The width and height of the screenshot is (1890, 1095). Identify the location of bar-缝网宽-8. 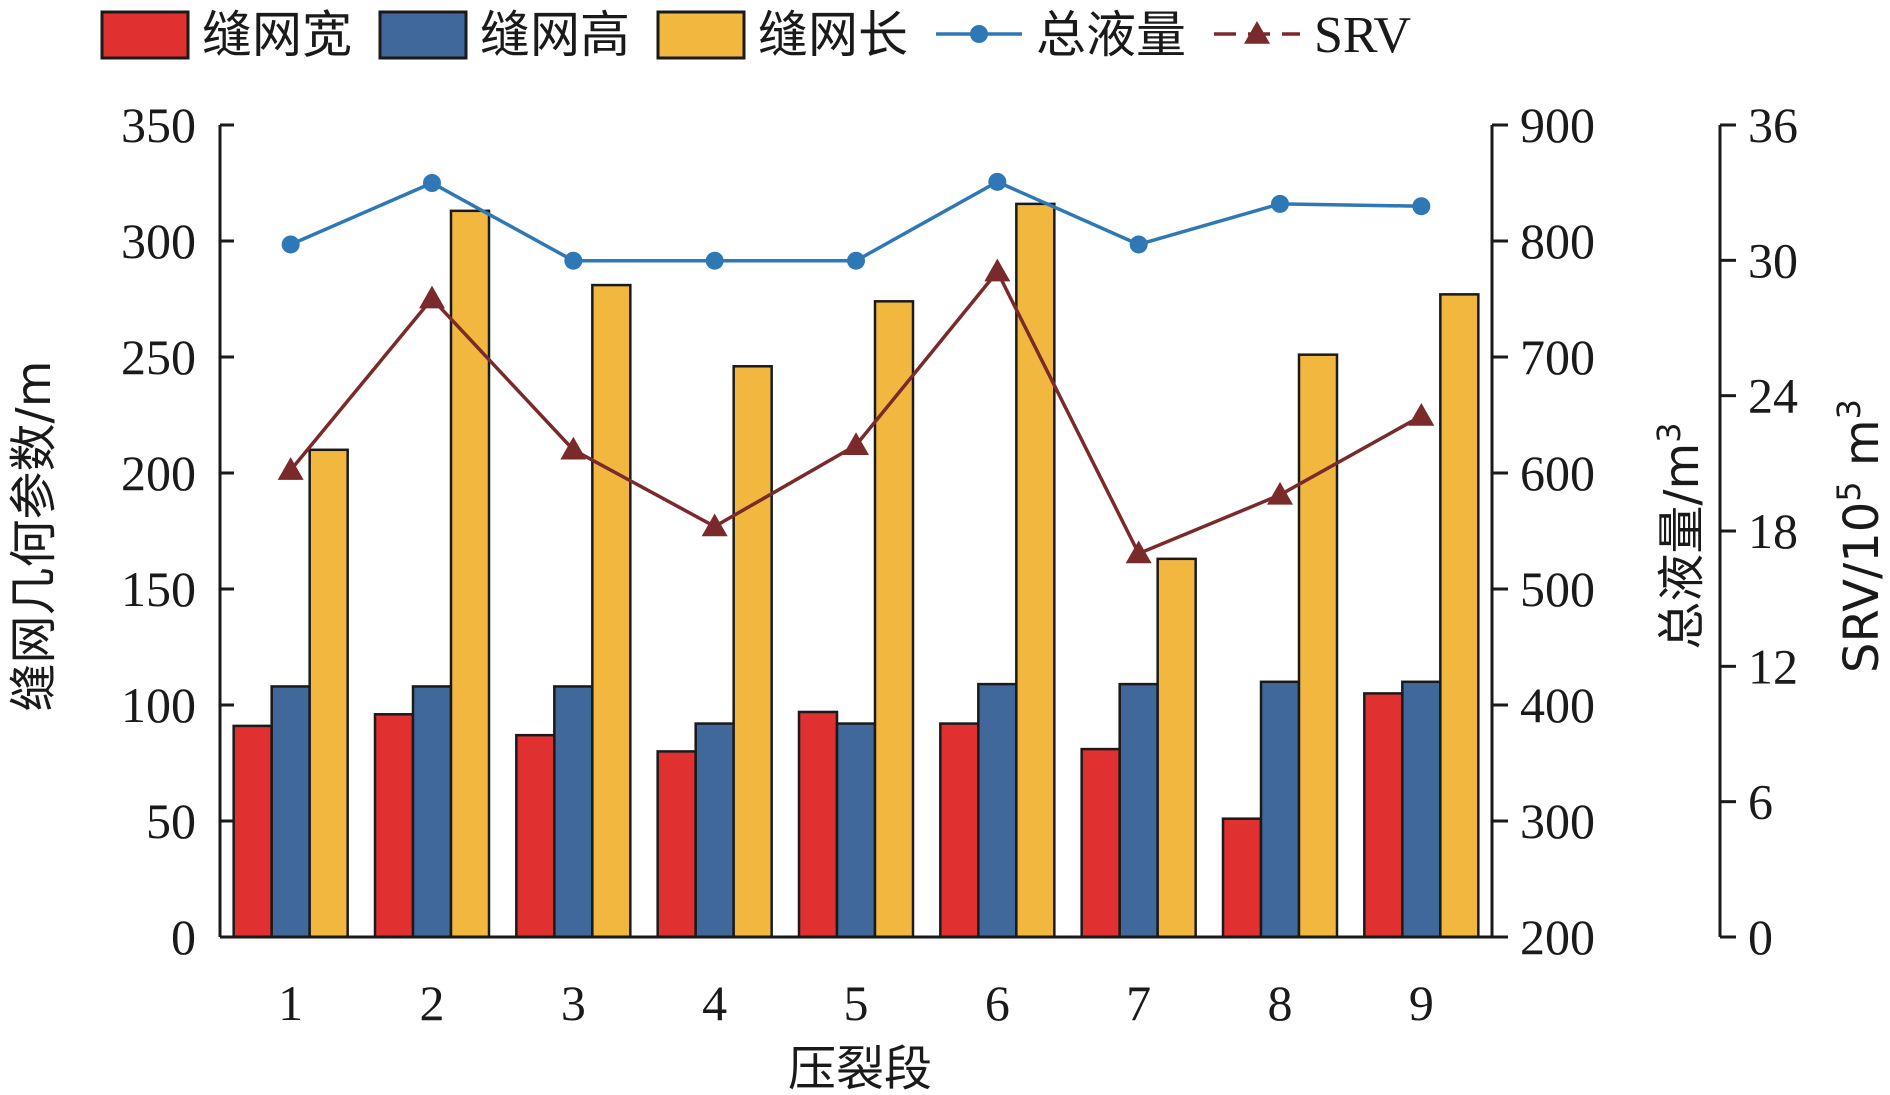
(1242, 878).